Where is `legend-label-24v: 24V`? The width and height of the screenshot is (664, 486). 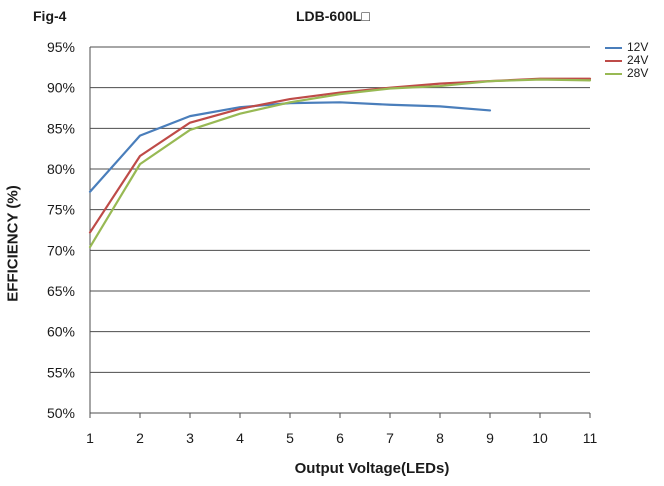 legend-label-24v: 24V is located at coordinates (638, 60).